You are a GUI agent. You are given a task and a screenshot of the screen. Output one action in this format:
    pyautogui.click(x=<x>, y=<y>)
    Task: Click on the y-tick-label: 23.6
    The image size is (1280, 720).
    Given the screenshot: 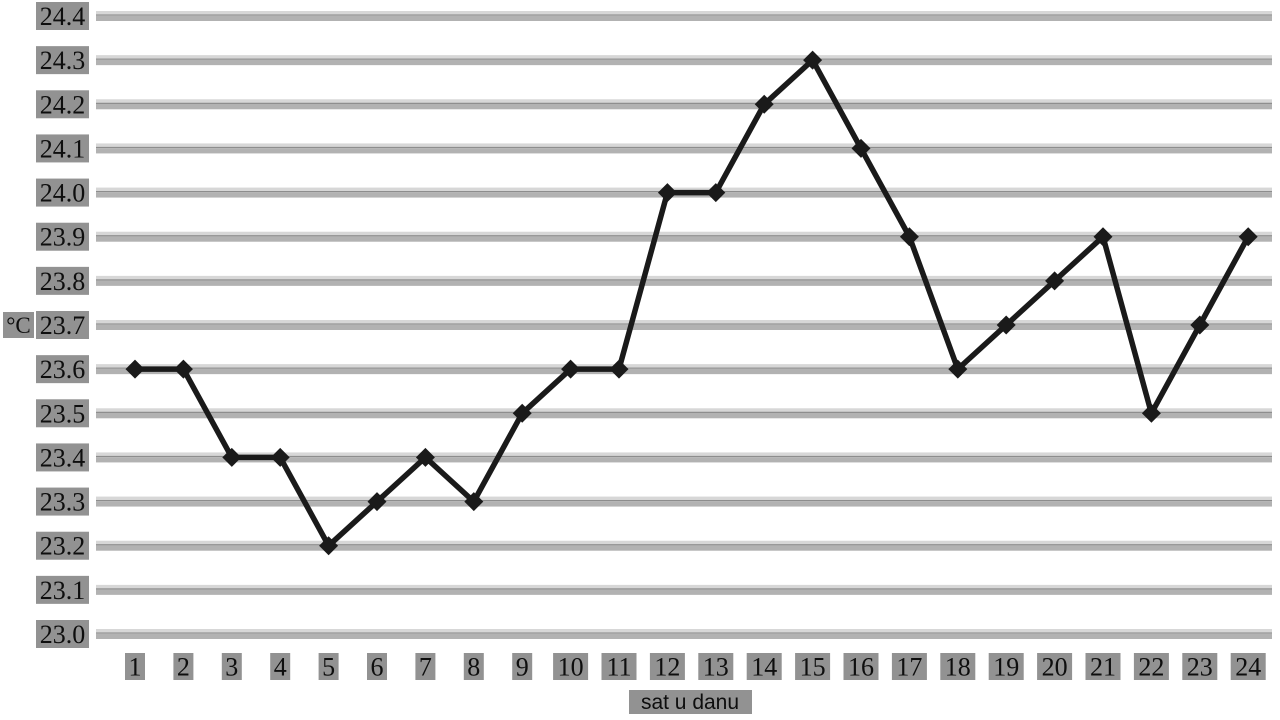 What is the action you would take?
    pyautogui.click(x=63, y=369)
    